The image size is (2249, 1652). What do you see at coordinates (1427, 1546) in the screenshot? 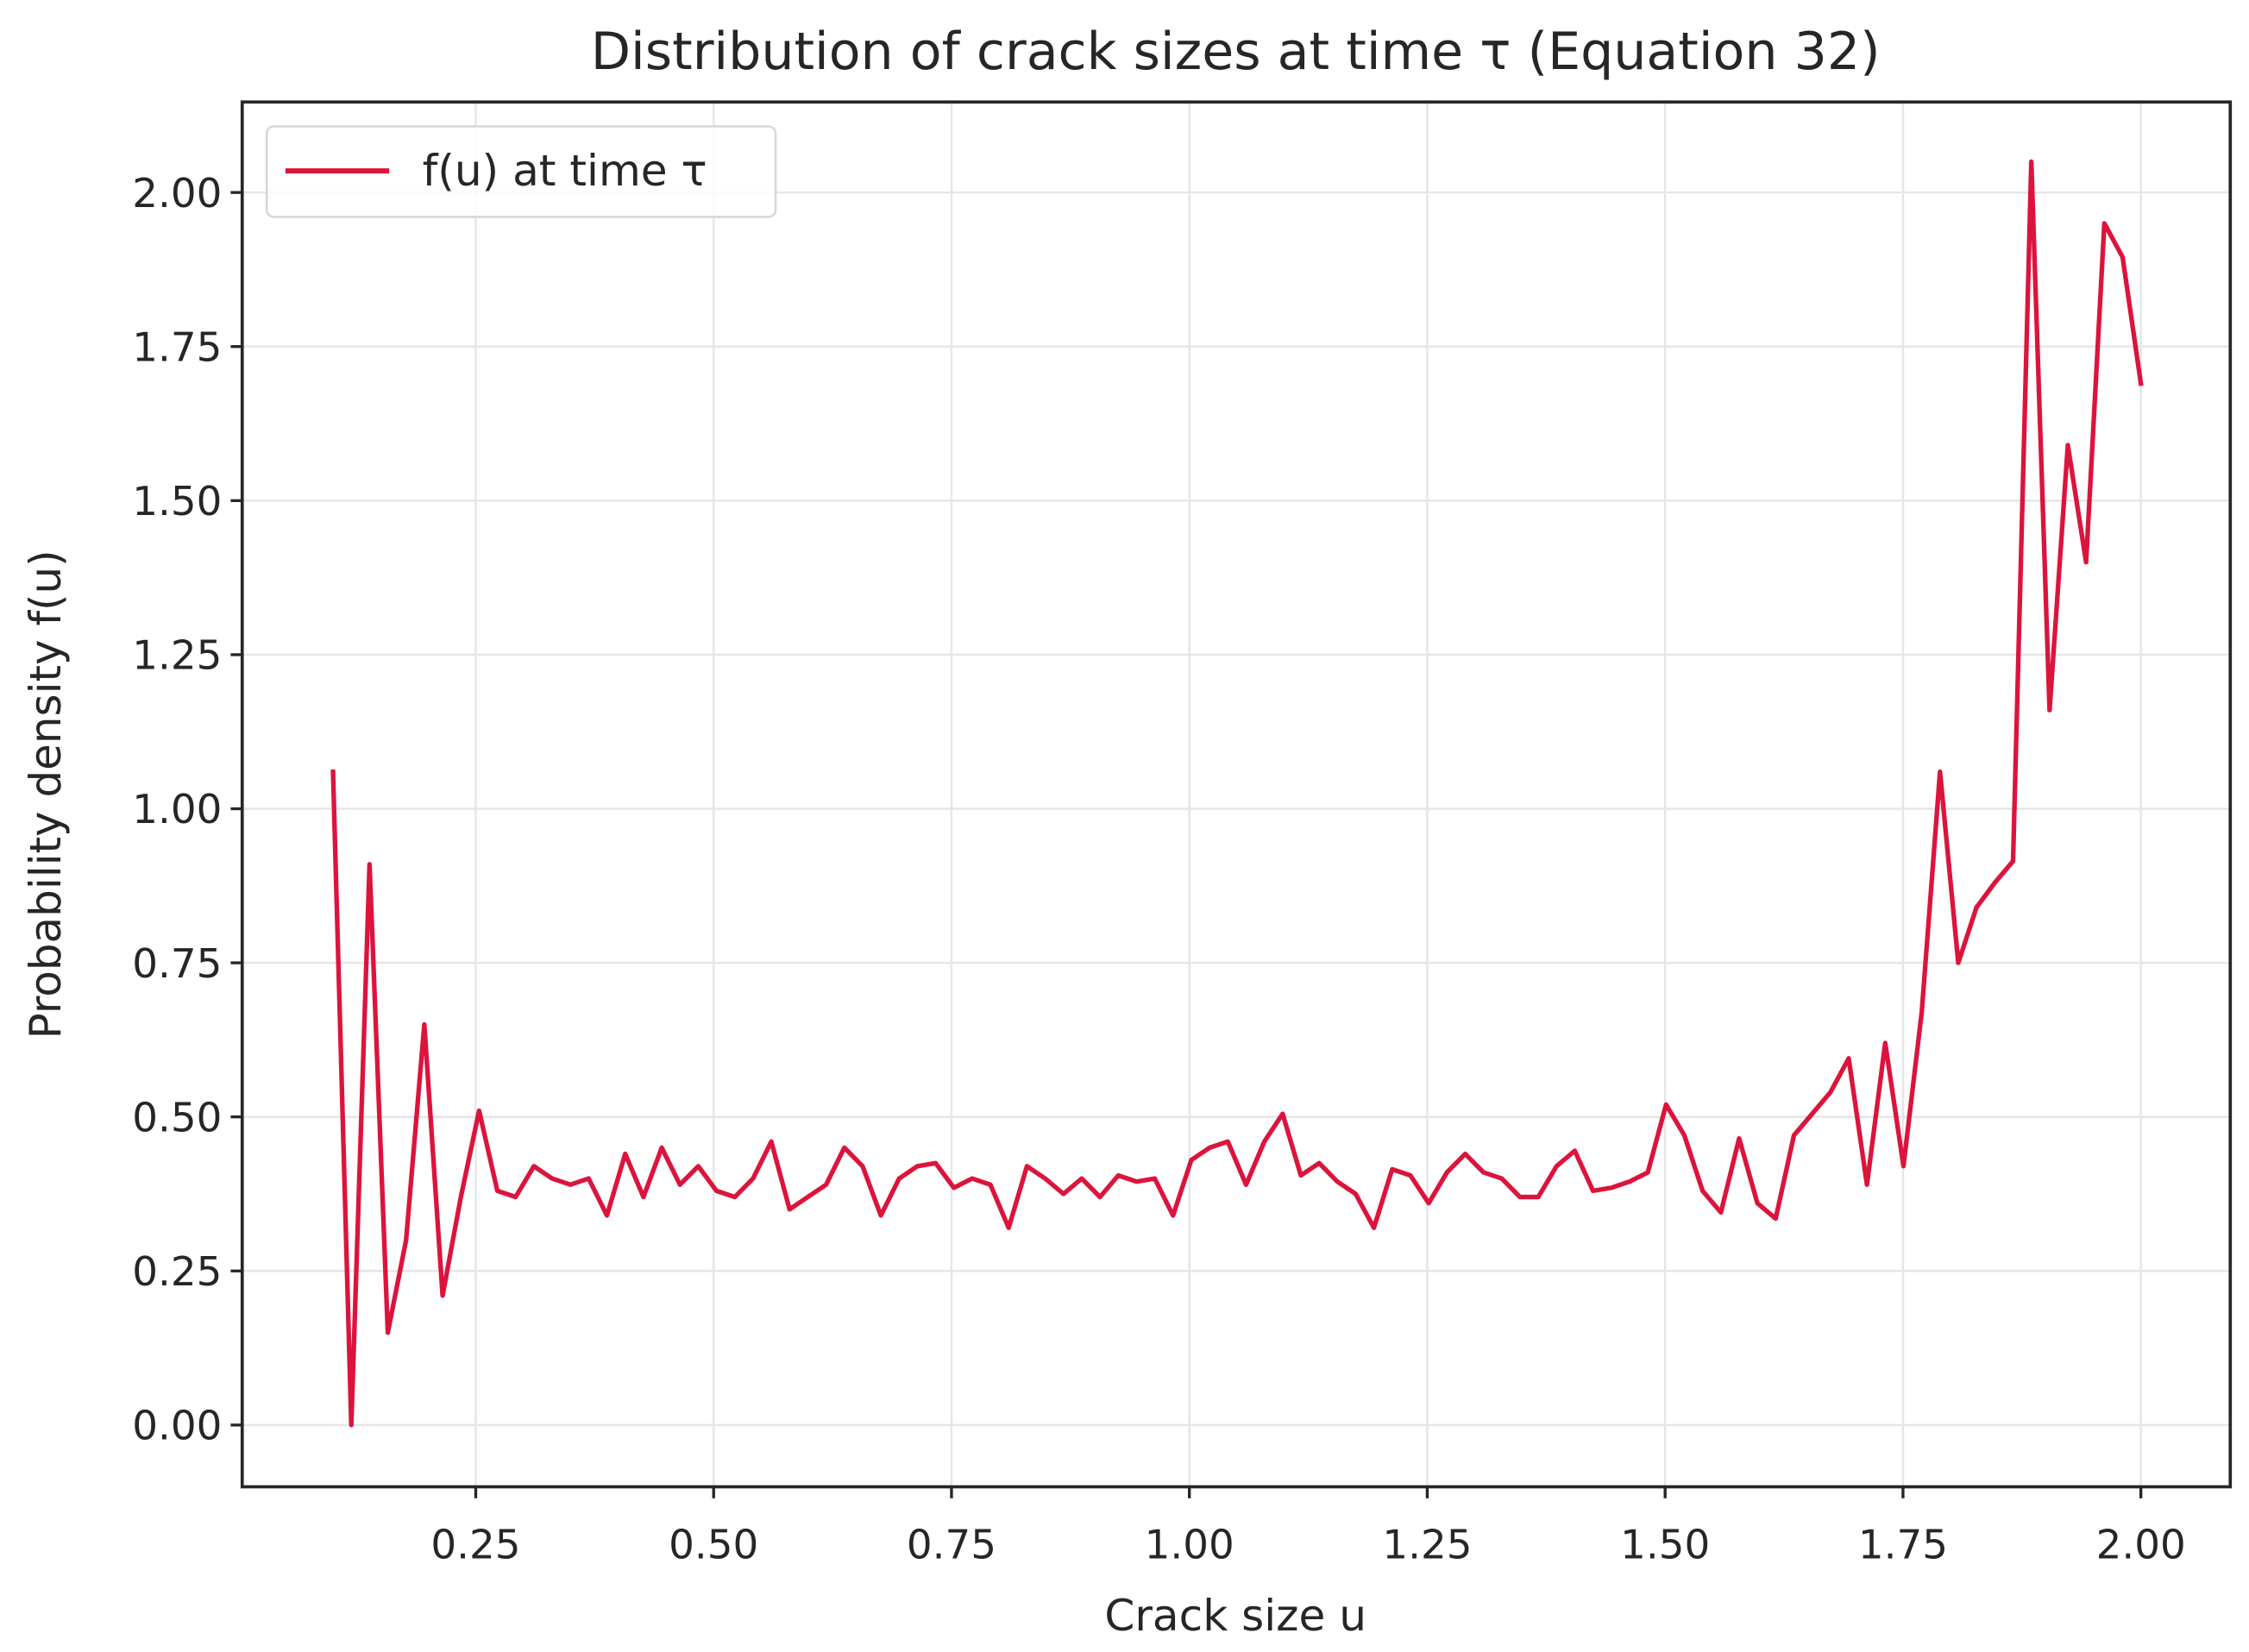
I see `x-tick-label: 1.25` at bounding box center [1427, 1546].